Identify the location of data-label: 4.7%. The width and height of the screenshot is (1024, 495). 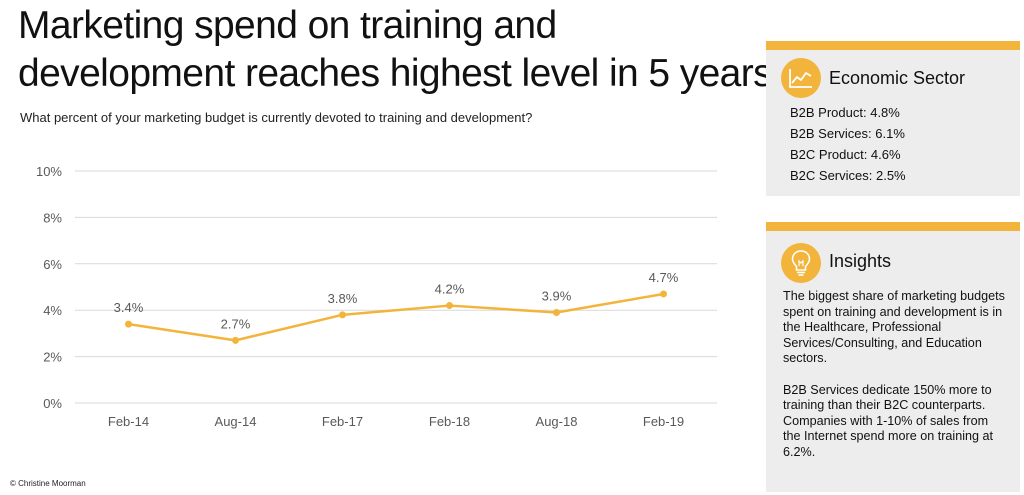
(664, 277).